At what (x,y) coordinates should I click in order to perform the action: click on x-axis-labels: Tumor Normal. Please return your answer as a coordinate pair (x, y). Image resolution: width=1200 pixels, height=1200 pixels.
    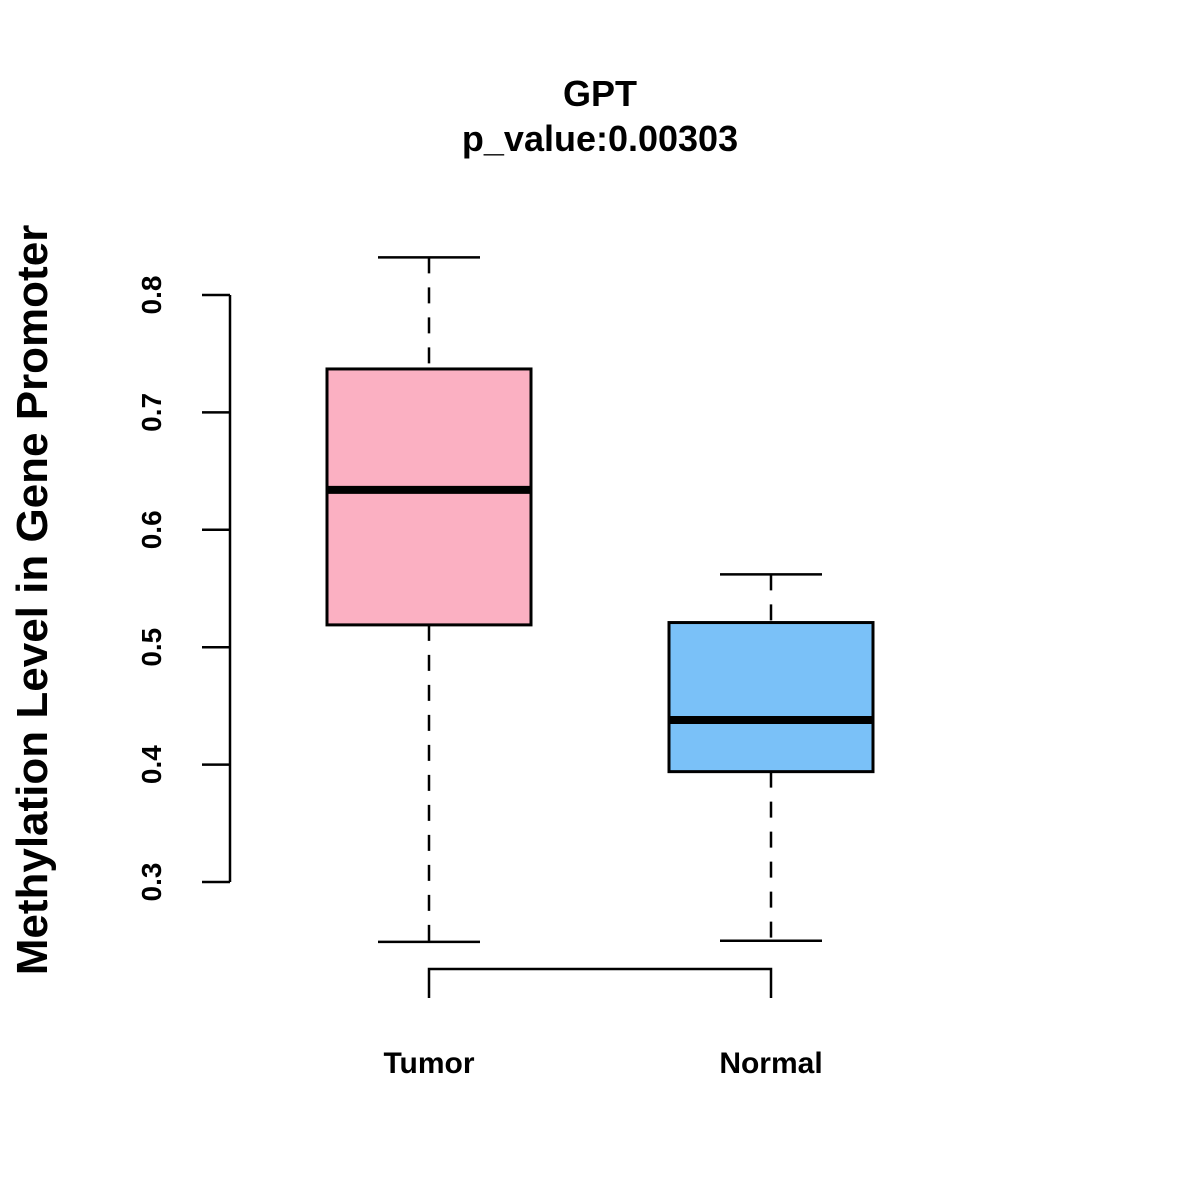
    Looking at the image, I should click on (602, 1063).